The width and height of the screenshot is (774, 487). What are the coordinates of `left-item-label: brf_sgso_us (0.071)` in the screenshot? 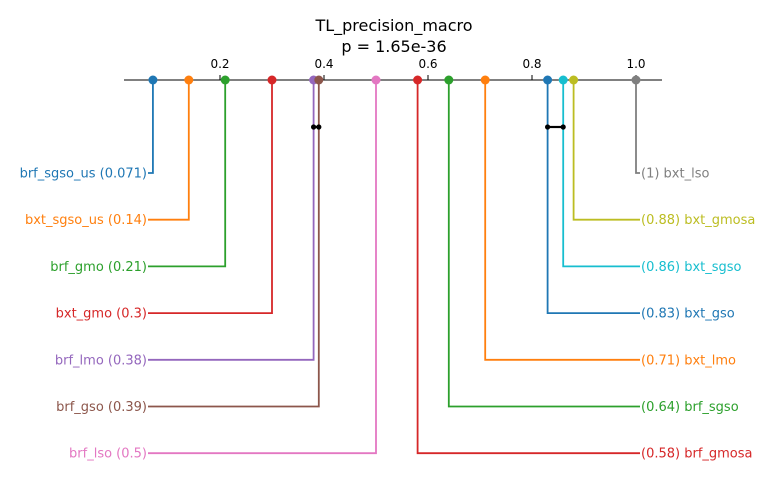 It's located at (83, 174).